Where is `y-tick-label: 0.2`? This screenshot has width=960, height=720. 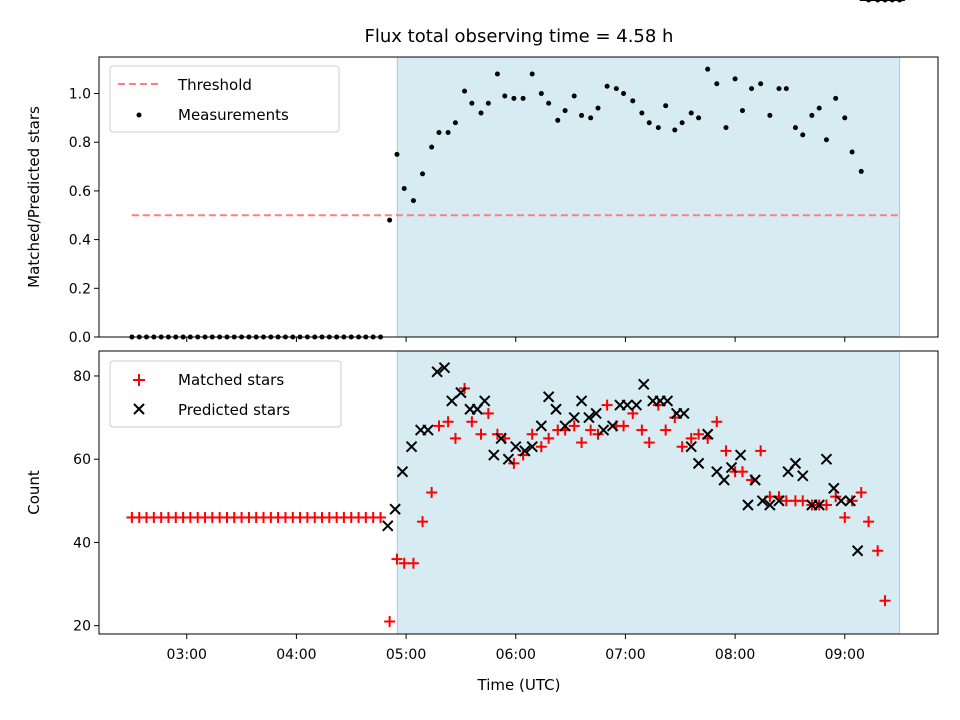
y-tick-label: 0.2 is located at coordinates (80, 289).